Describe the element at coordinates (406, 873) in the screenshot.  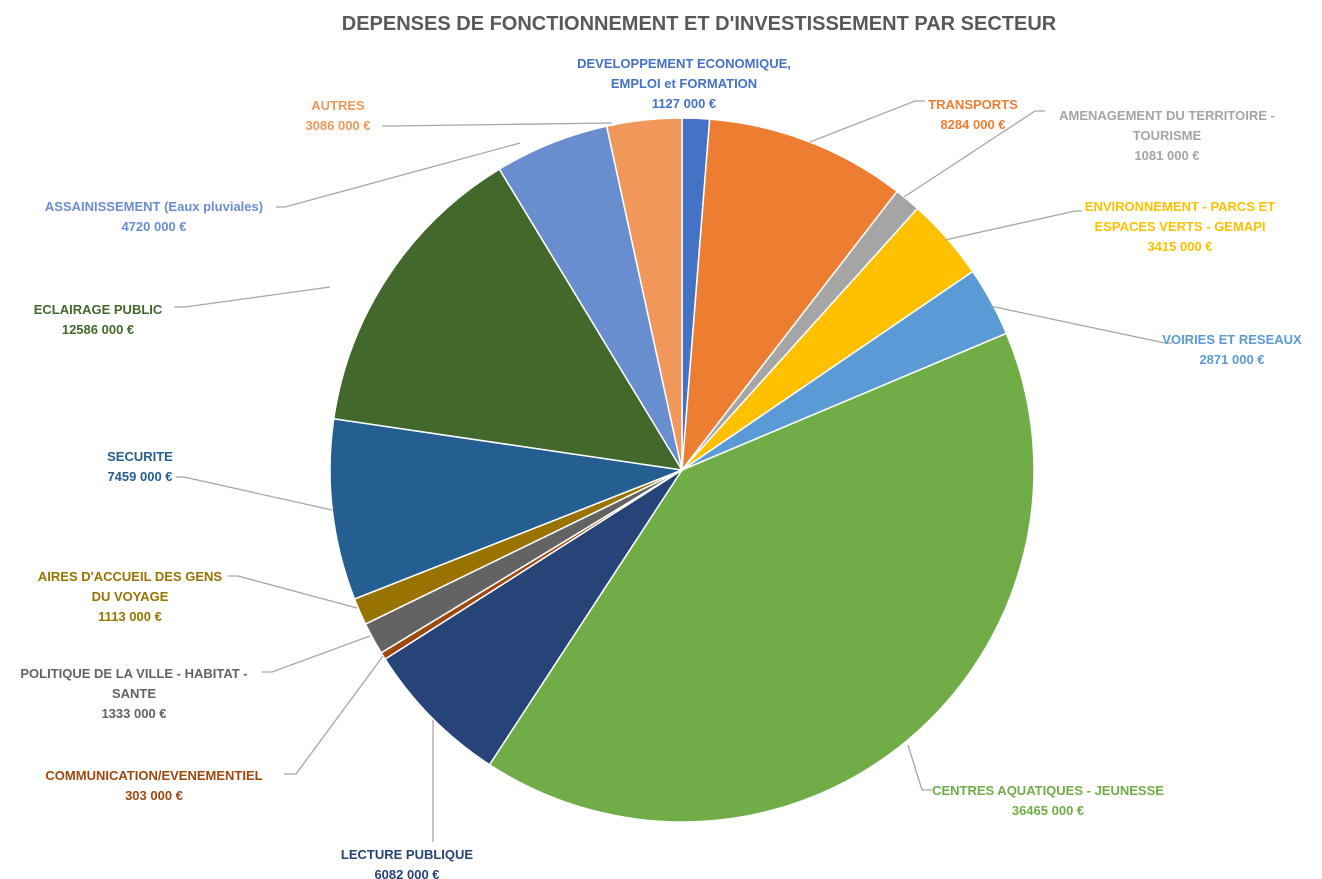
I see `data-label-value-6: 6082 000 €` at that location.